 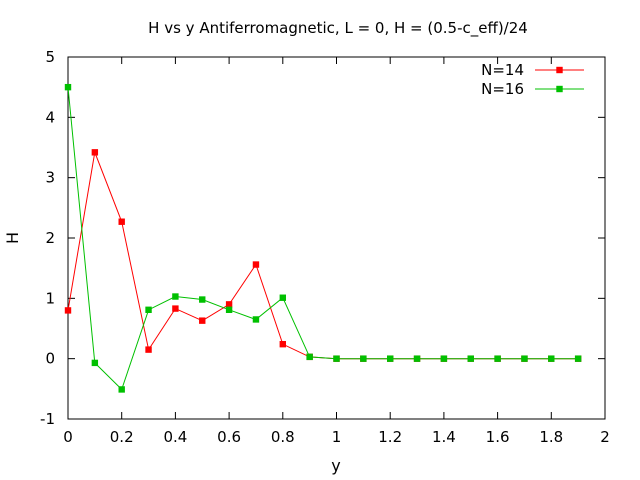 I want to click on legend: N=14N=16, so click(x=532, y=79).